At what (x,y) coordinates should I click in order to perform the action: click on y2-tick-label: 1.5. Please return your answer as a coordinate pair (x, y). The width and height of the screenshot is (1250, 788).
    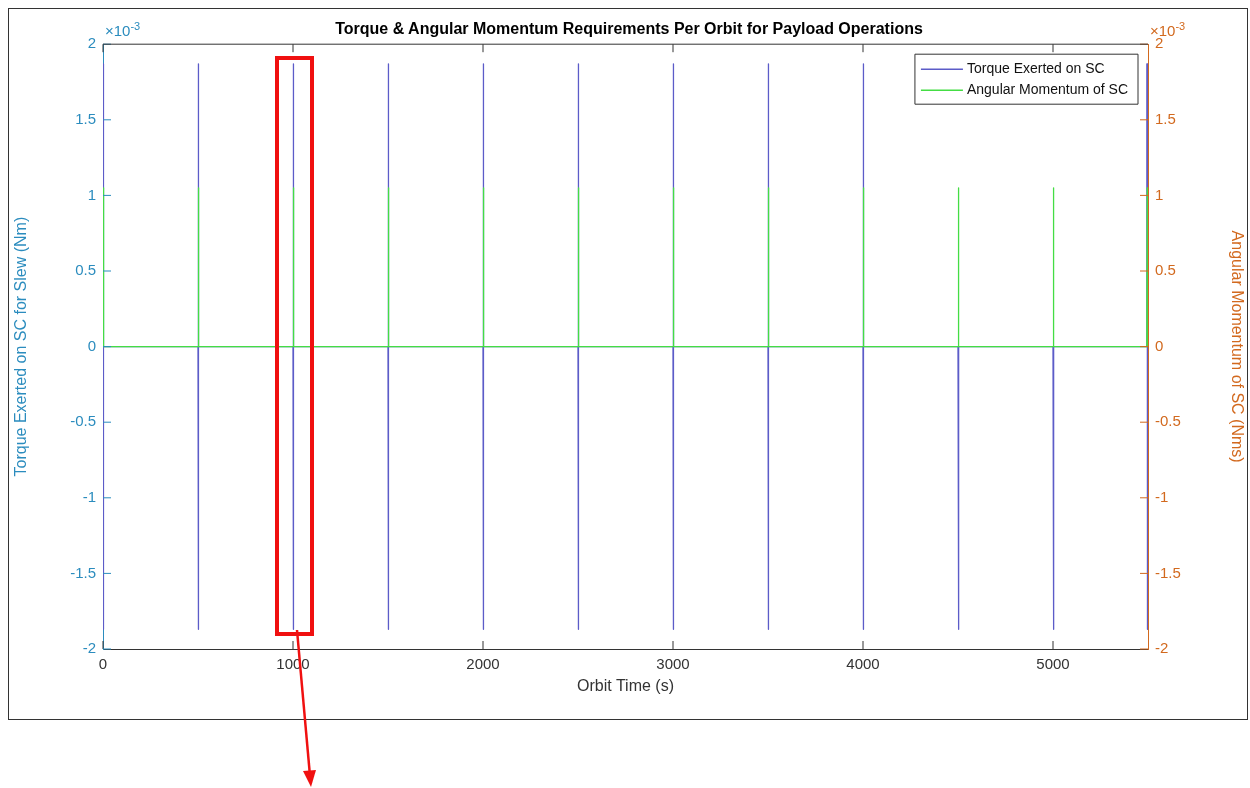
    Looking at the image, I should click on (1165, 118).